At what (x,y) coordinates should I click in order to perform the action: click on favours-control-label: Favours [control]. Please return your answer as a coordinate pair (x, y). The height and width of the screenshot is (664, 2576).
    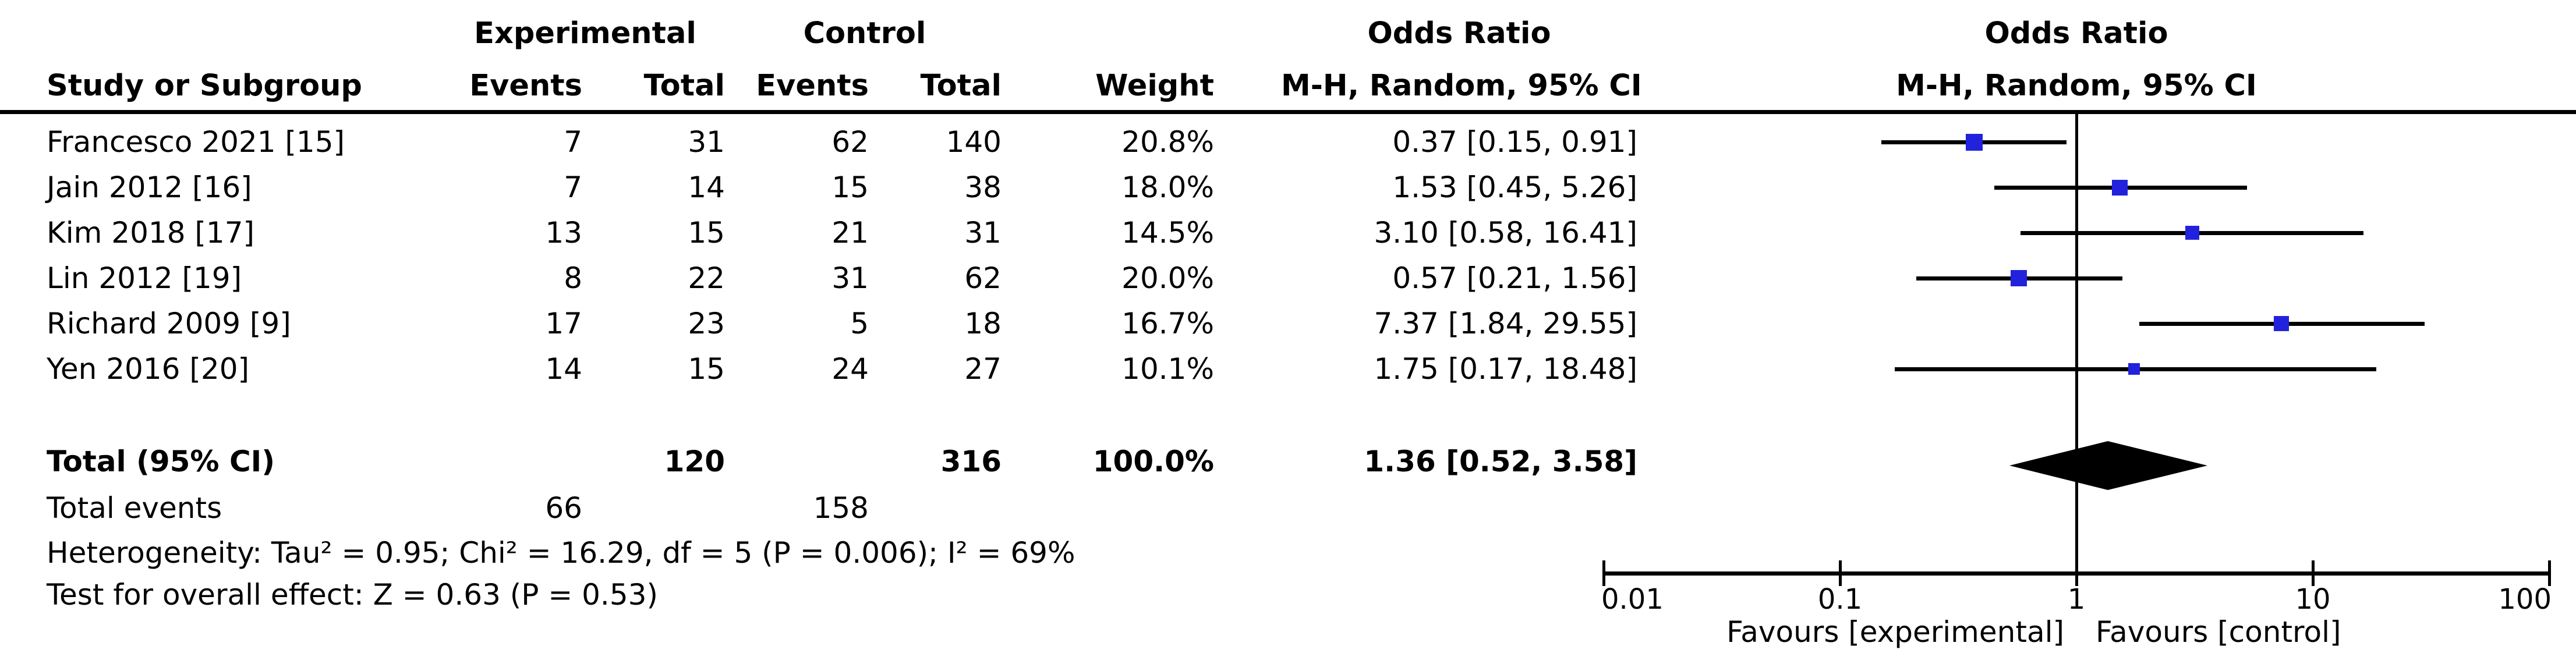
    Looking at the image, I should click on (2218, 632).